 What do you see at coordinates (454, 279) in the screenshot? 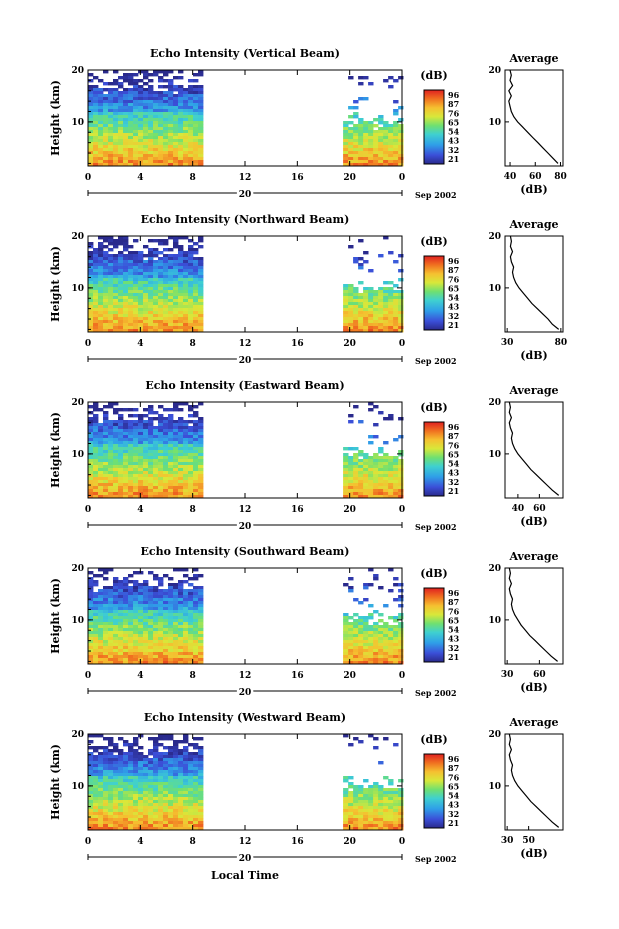
I see `colorbar-tick-label: 76` at bounding box center [454, 279].